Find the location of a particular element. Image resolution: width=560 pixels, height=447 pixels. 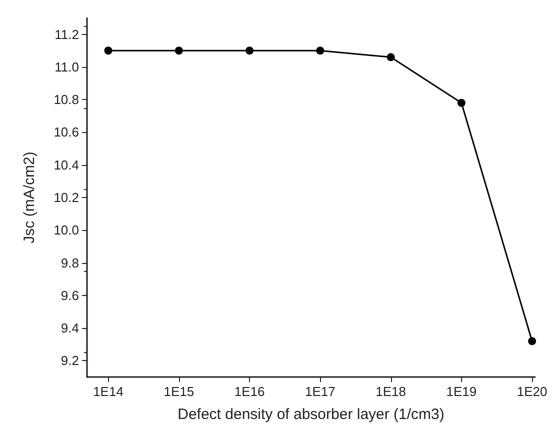

x-tick-label: 1E14 is located at coordinates (108, 391).